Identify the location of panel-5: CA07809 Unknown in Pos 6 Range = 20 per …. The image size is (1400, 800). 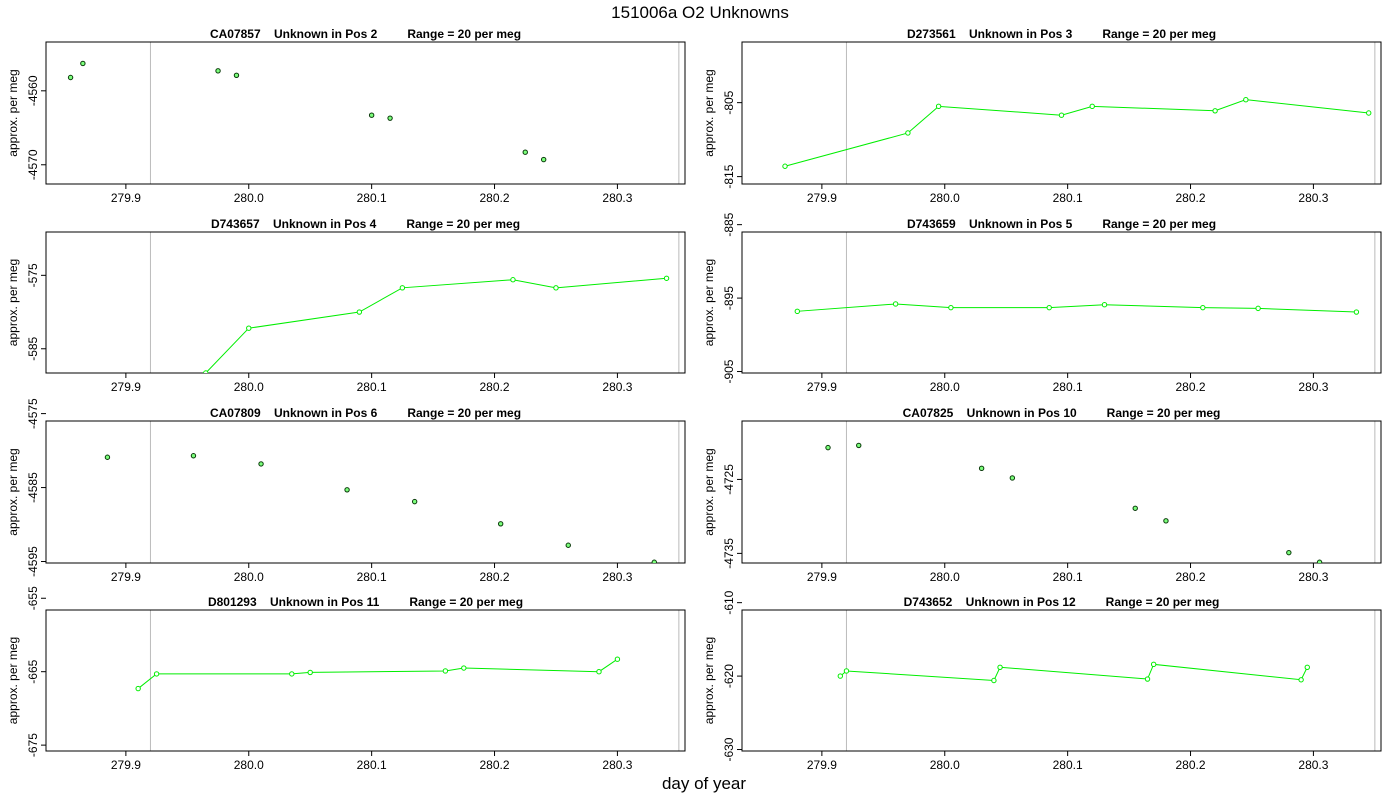
(346, 491).